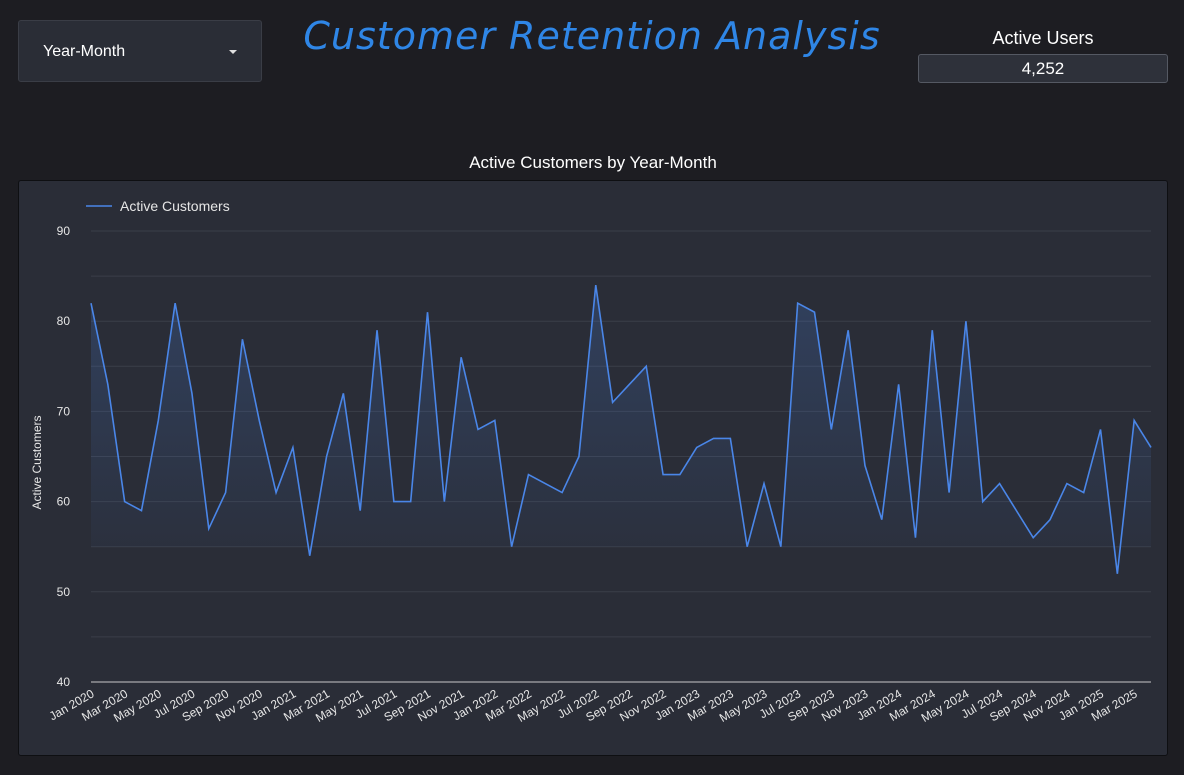 The width and height of the screenshot is (1184, 775). I want to click on year-month-dropdown: Year-Month, so click(140, 51).